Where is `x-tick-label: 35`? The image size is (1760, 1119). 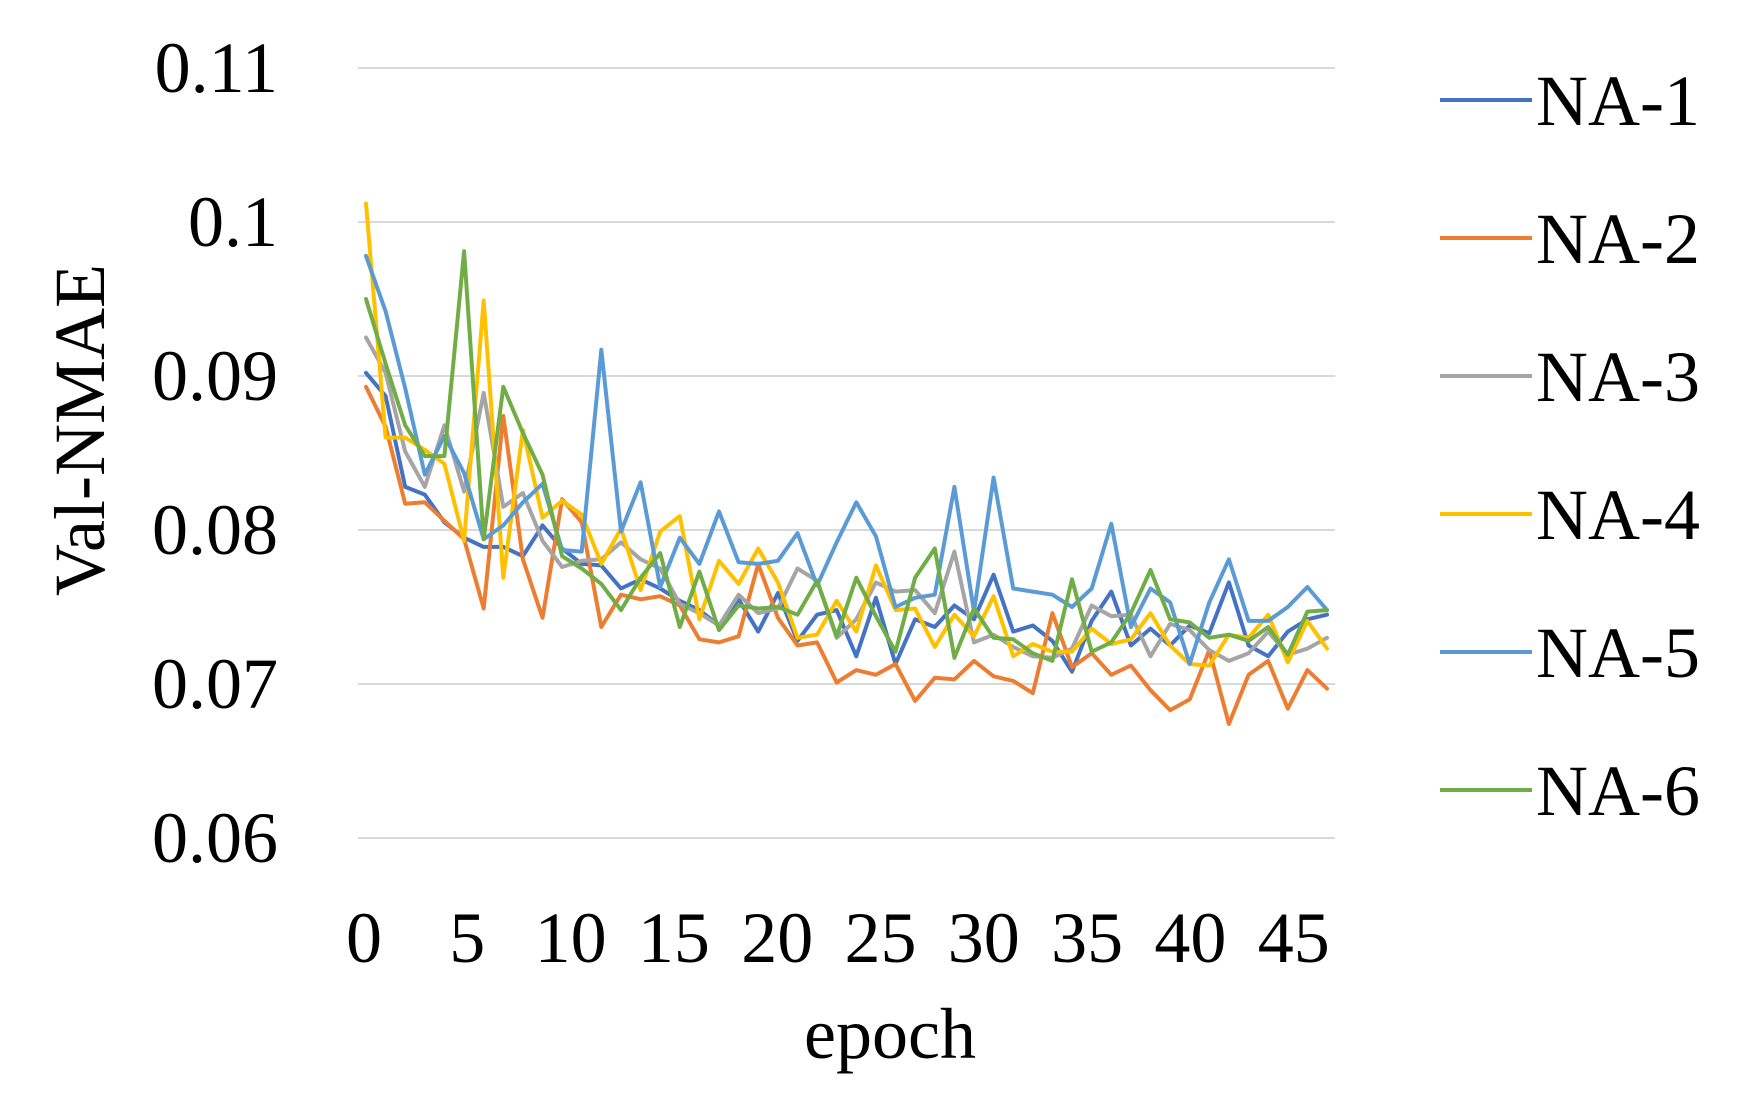
x-tick-label: 35 is located at coordinates (1087, 938).